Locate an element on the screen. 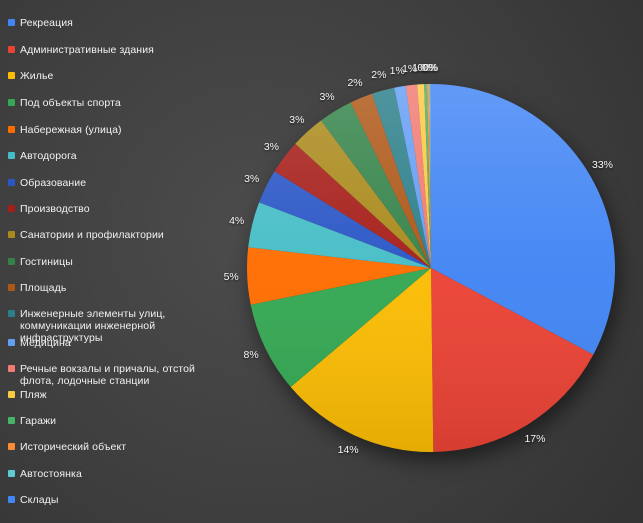 The width and height of the screenshot is (643, 523). legend-item-18: Склады is located at coordinates (33, 500).